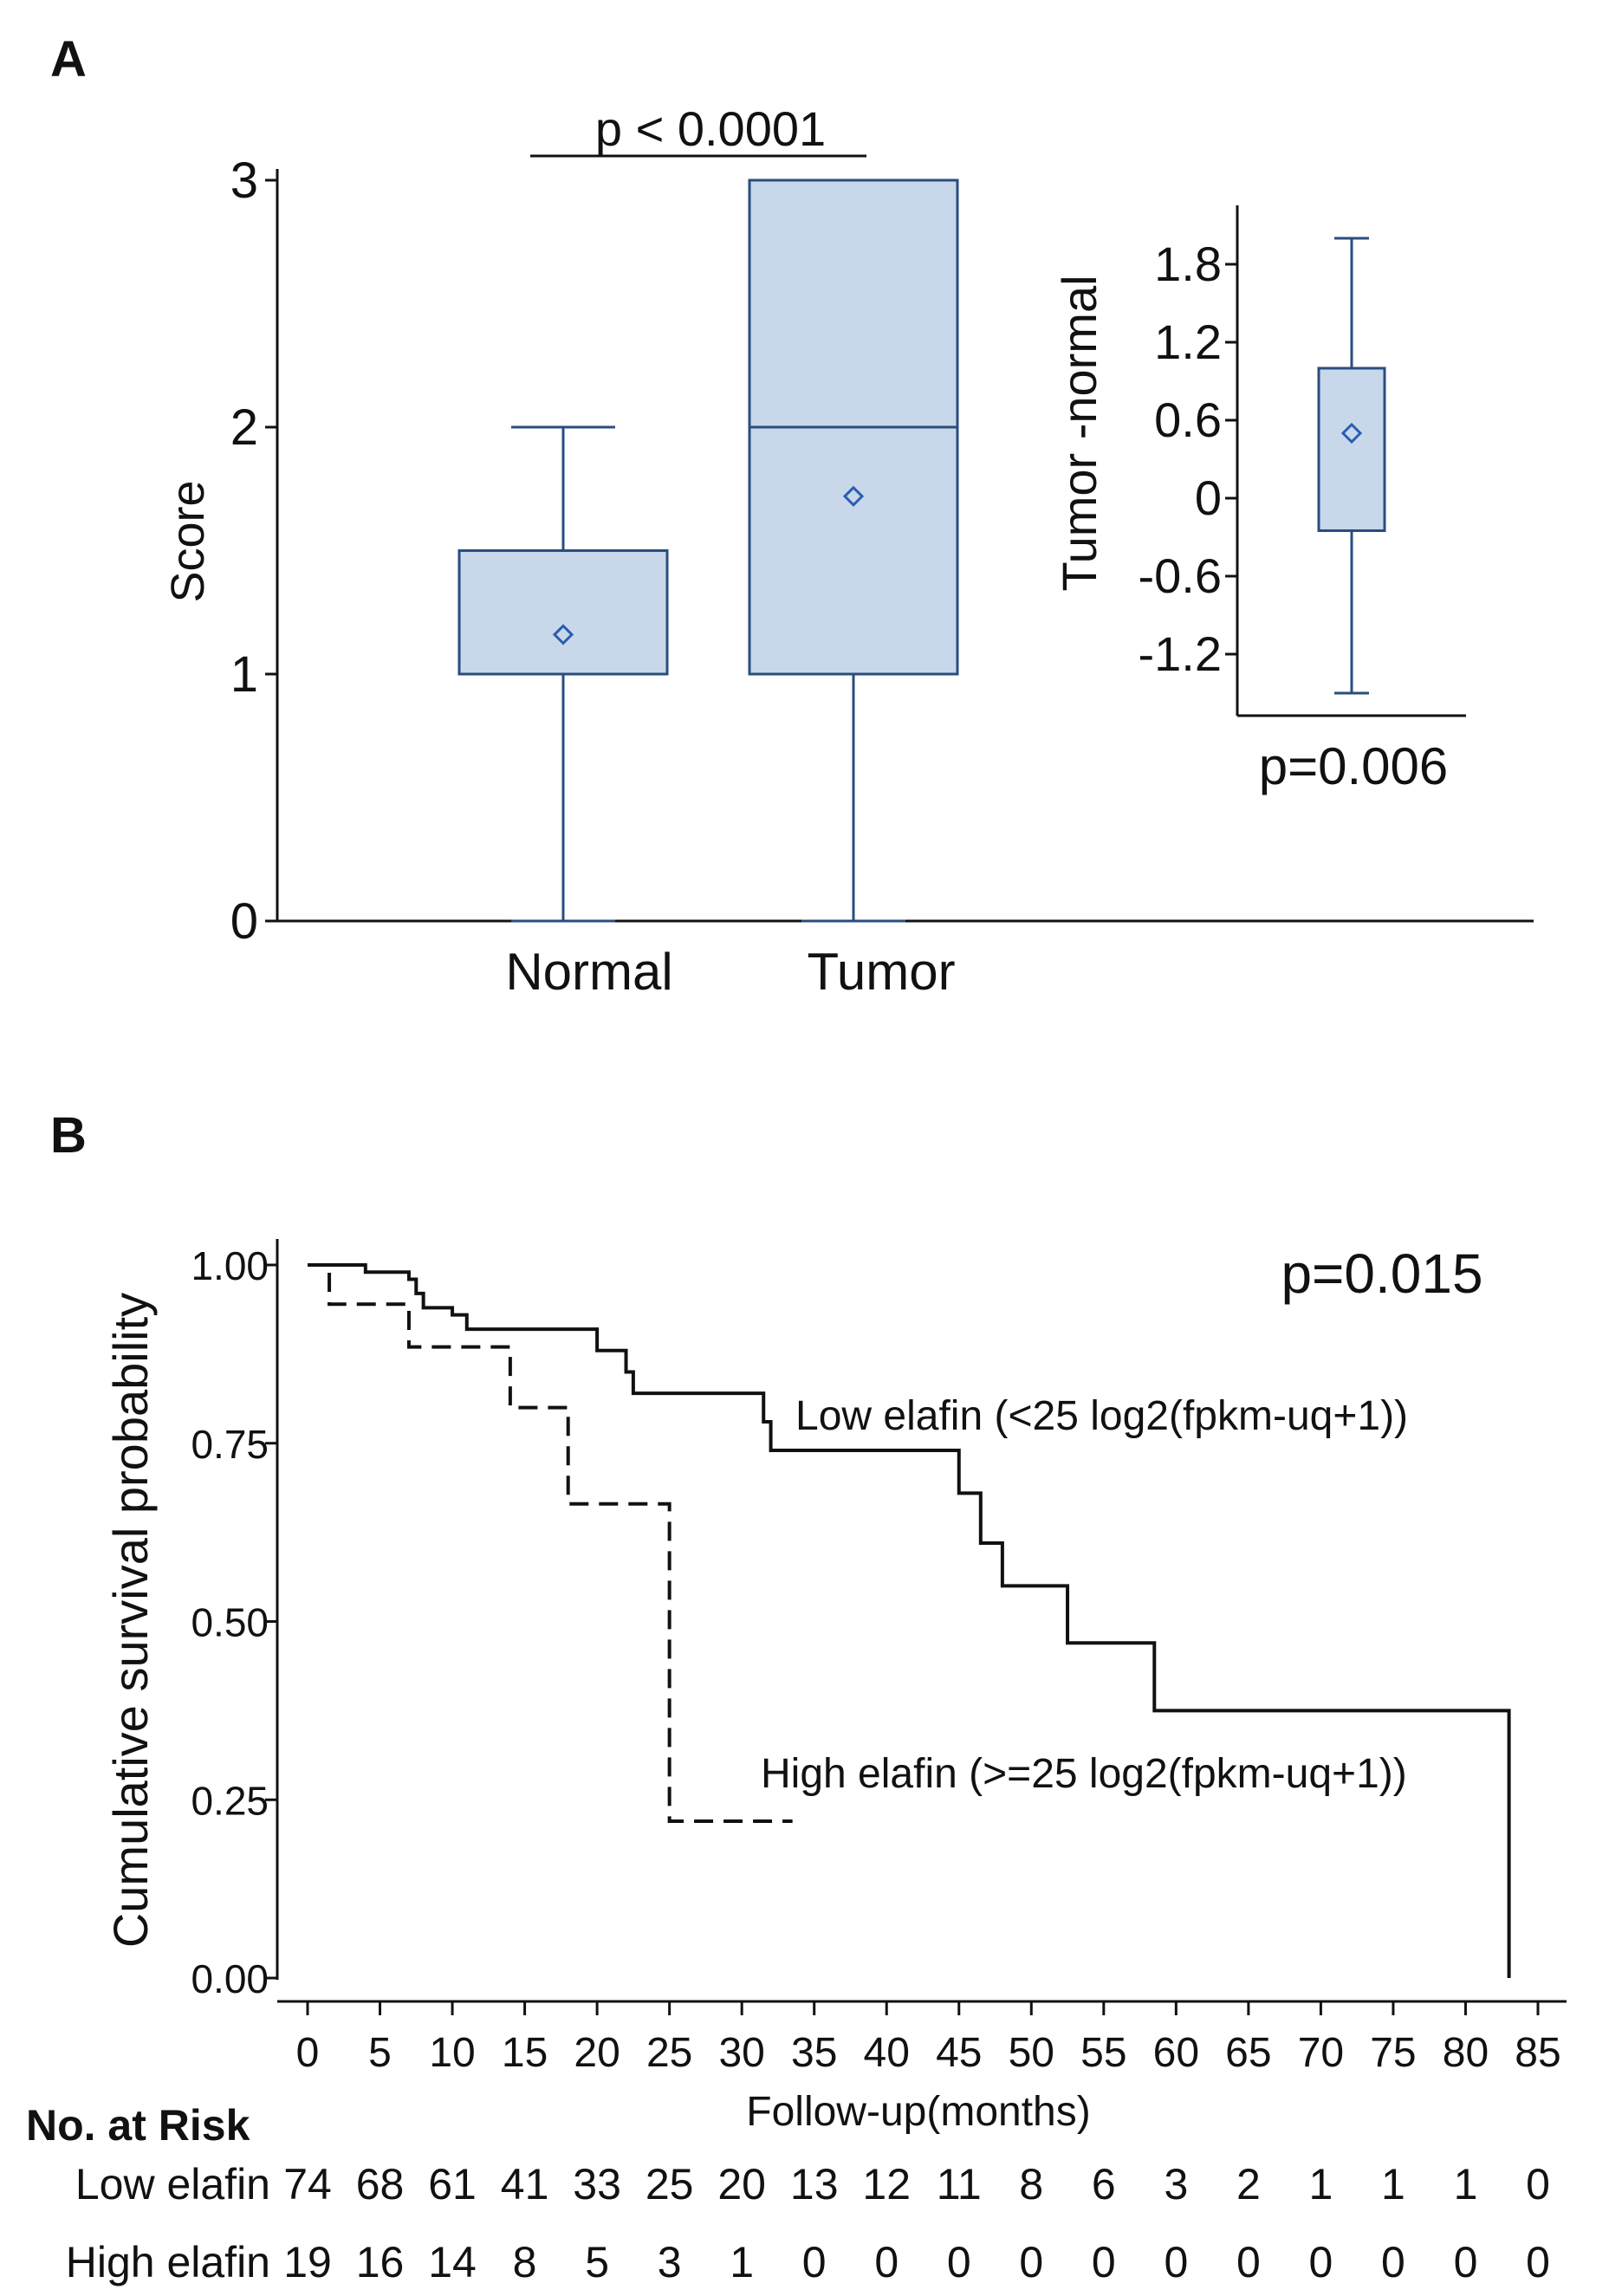  What do you see at coordinates (525, 2184) in the screenshot?
I see `risk-value-low-elafin: 41` at bounding box center [525, 2184].